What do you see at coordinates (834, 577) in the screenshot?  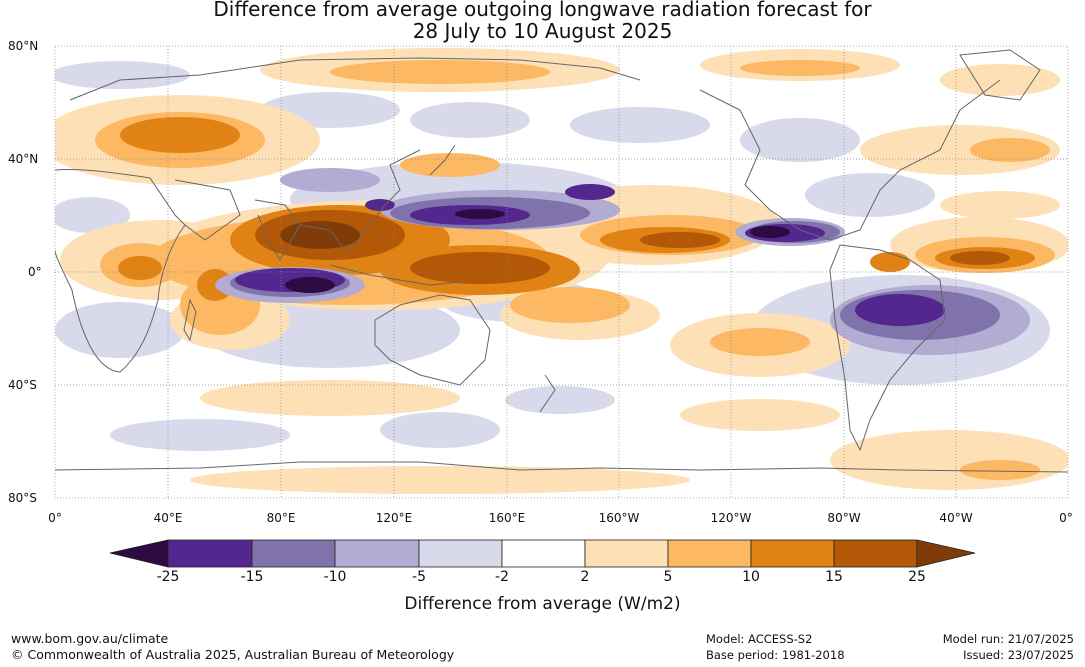 I see `colorbar-tick: 15` at bounding box center [834, 577].